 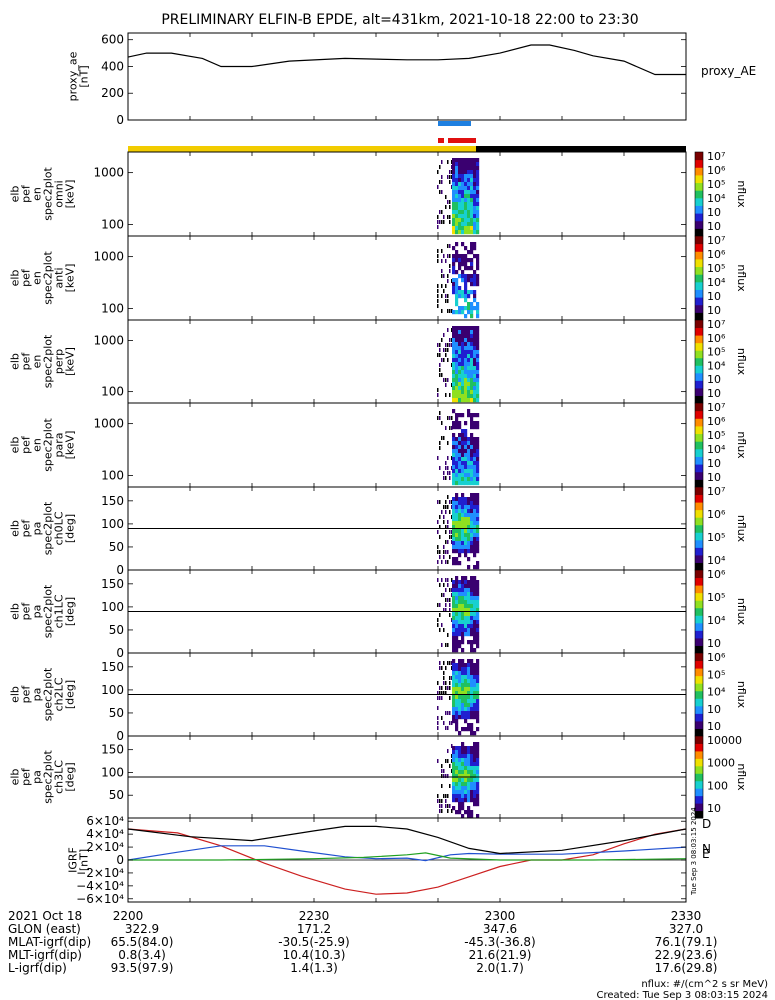 What do you see at coordinates (716, 282) in the screenshot?
I see `colorbar-tick-2-3: 10⁴` at bounding box center [716, 282].